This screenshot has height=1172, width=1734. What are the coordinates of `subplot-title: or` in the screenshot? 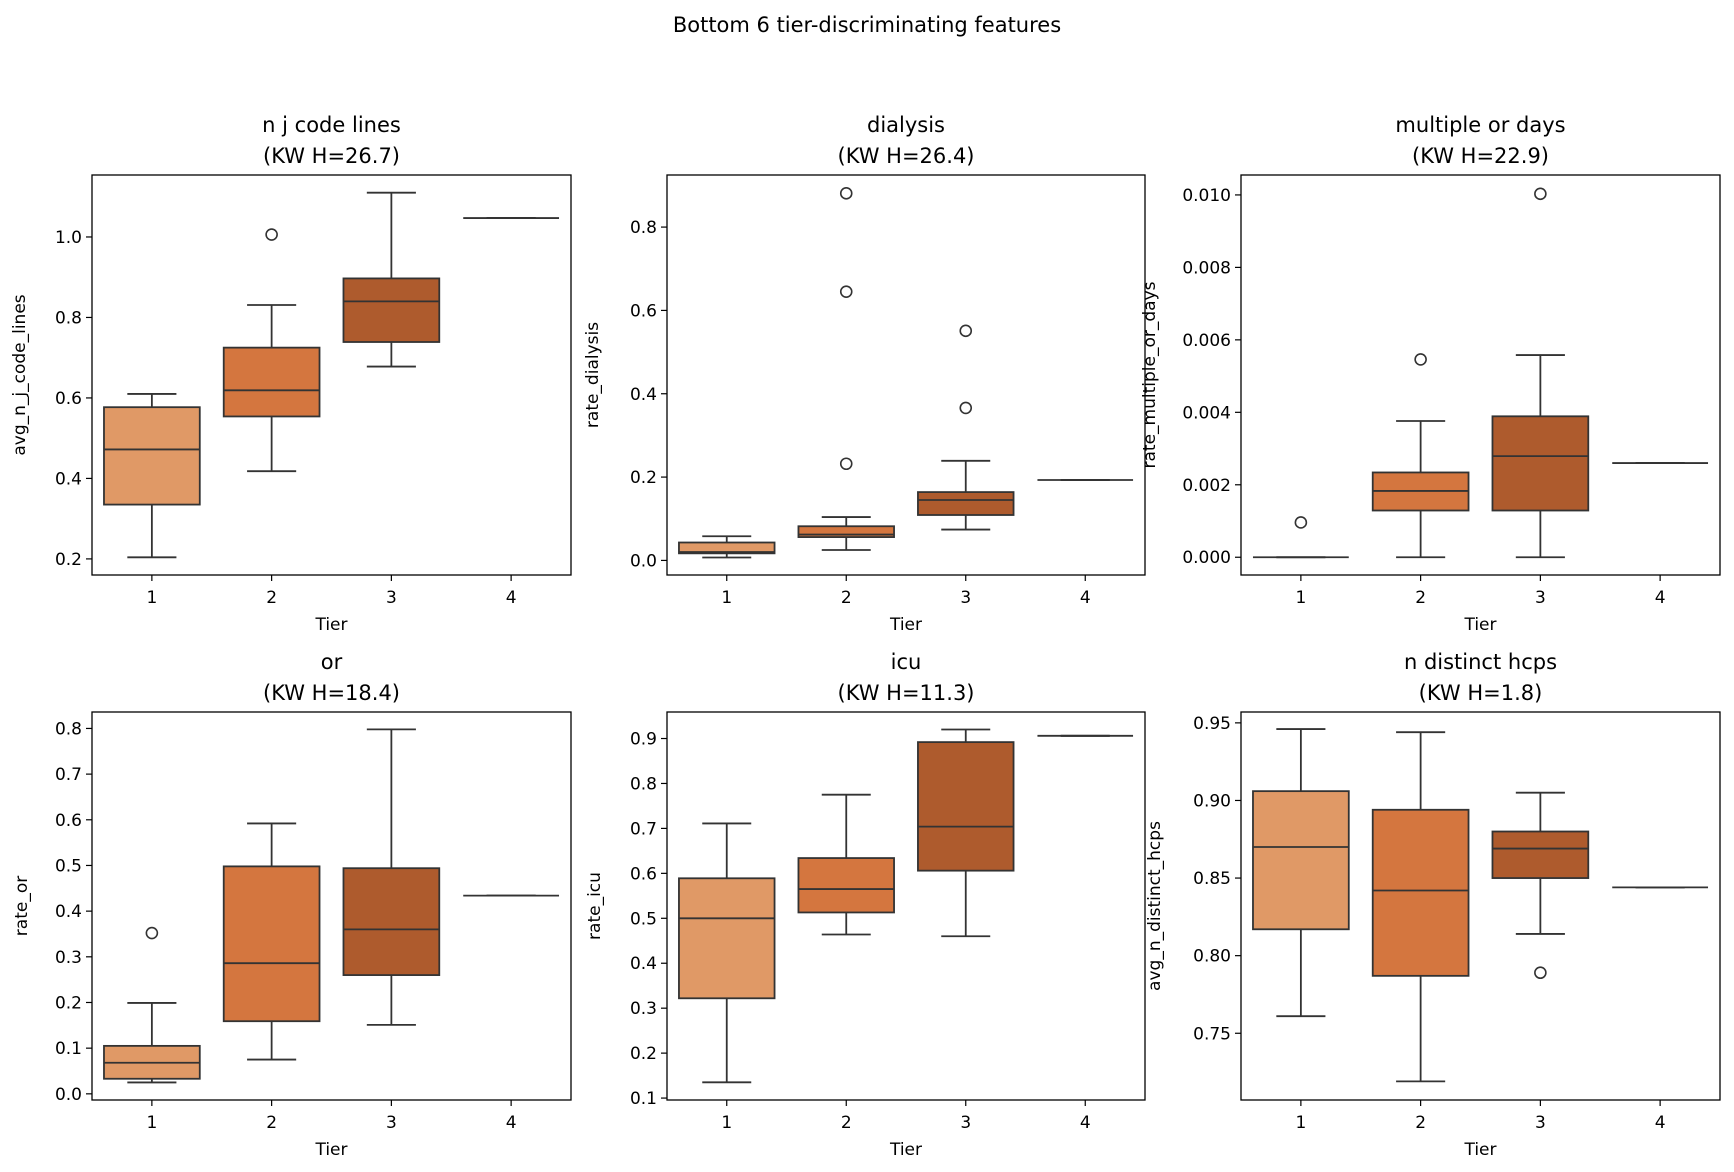 It's located at (332, 662).